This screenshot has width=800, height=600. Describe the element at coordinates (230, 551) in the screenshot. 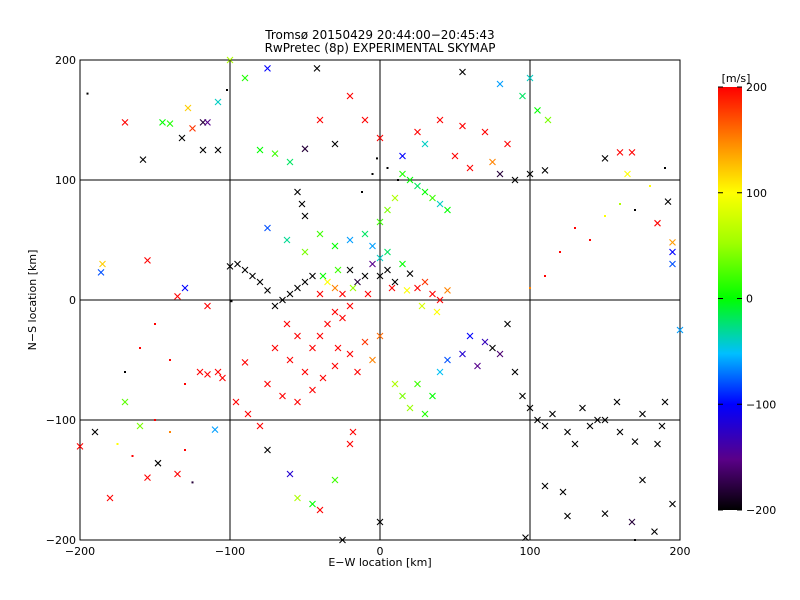

I see `x-tick-label: −100` at that location.